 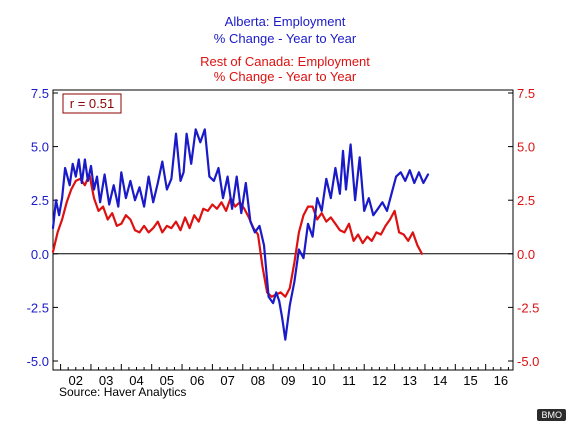 I want to click on x-tick-label: 11, so click(x=349, y=380).